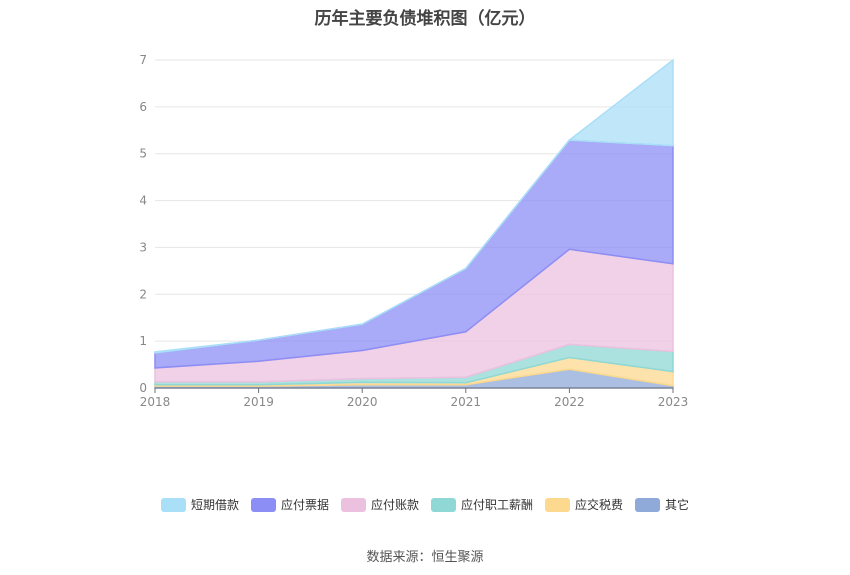 The width and height of the screenshot is (850, 575). I want to click on legend-label: 其它, so click(677, 505).